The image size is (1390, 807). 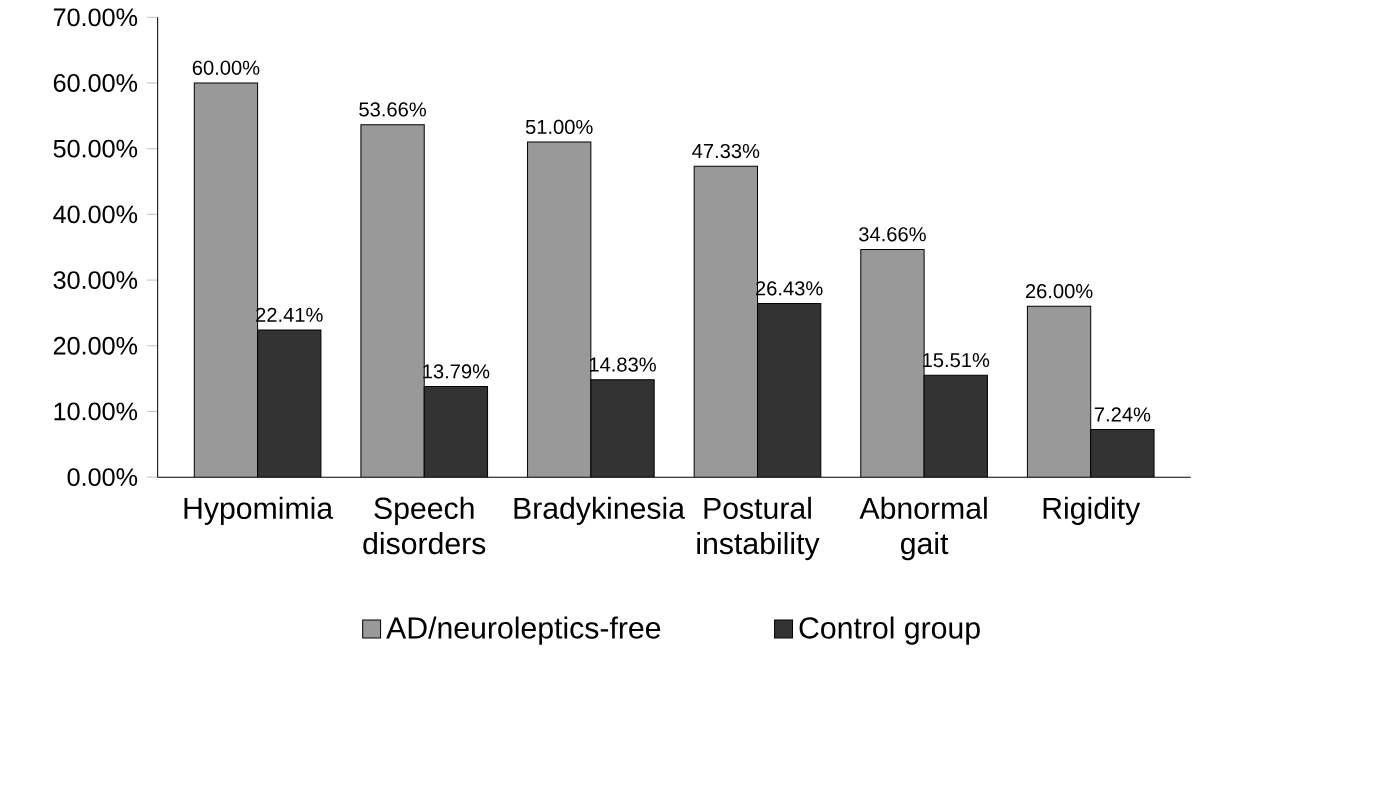 What do you see at coordinates (95, 17) in the screenshot?
I see `y-tick-label: 70.00%` at bounding box center [95, 17].